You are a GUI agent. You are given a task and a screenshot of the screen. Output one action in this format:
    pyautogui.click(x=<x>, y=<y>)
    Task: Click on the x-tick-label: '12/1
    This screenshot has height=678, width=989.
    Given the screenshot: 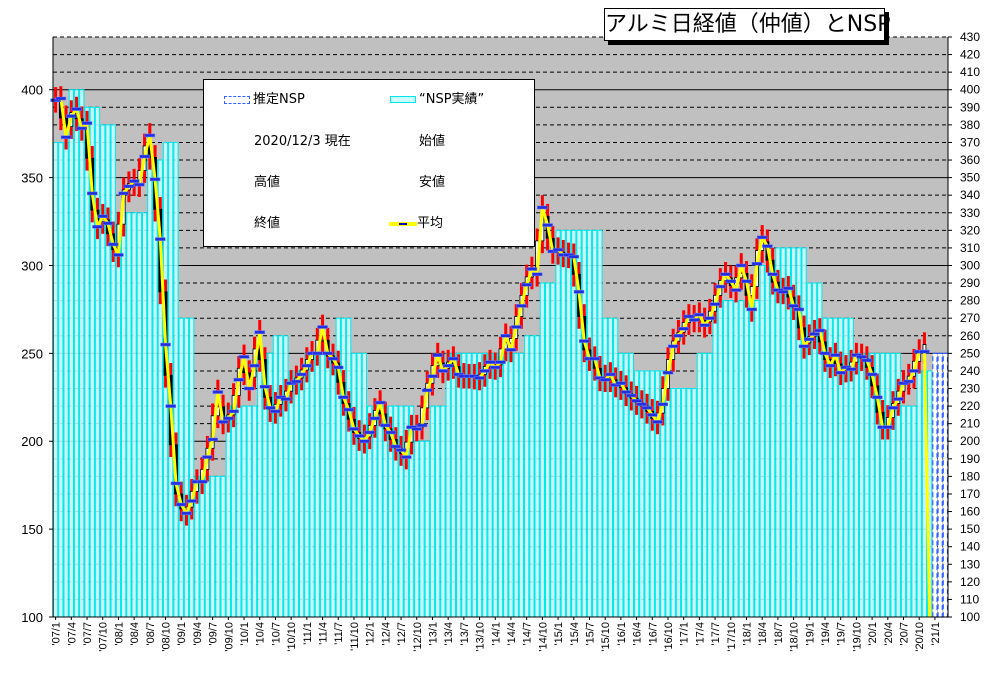 What is the action you would take?
    pyautogui.click(x=371, y=634)
    